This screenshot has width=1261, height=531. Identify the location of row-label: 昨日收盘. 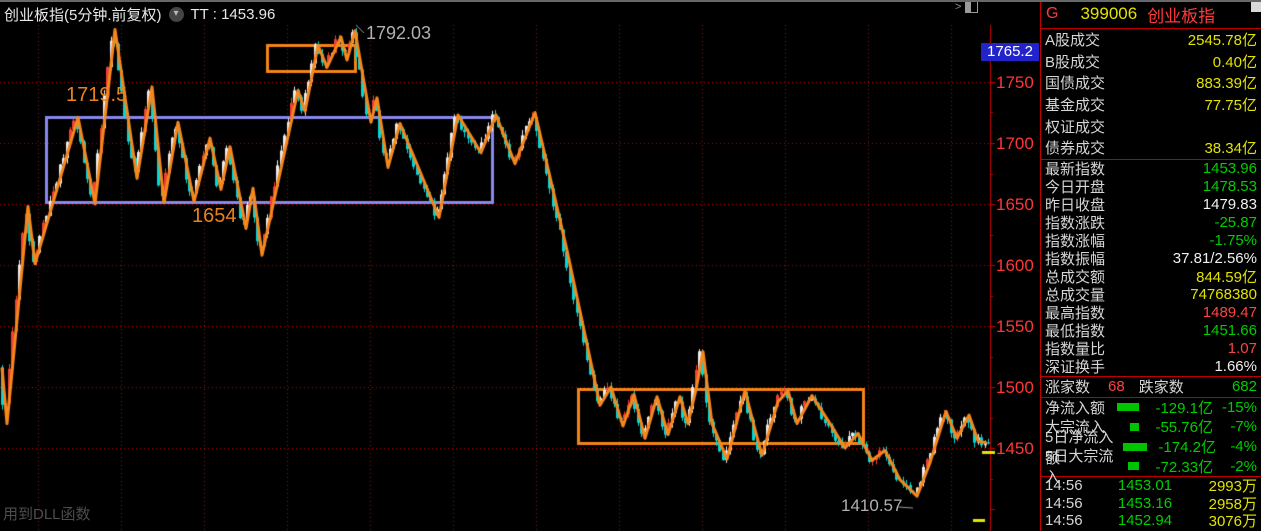
(1075, 206).